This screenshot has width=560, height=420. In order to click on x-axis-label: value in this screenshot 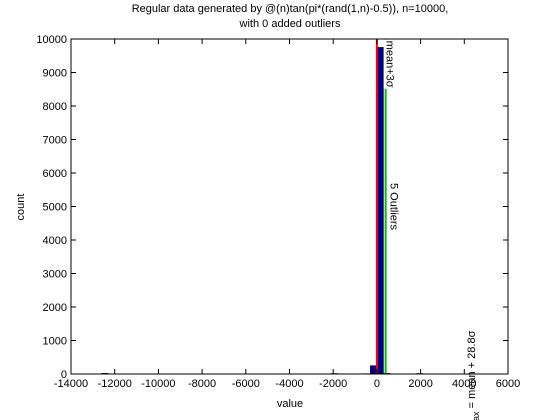, I will do `click(290, 404)`.